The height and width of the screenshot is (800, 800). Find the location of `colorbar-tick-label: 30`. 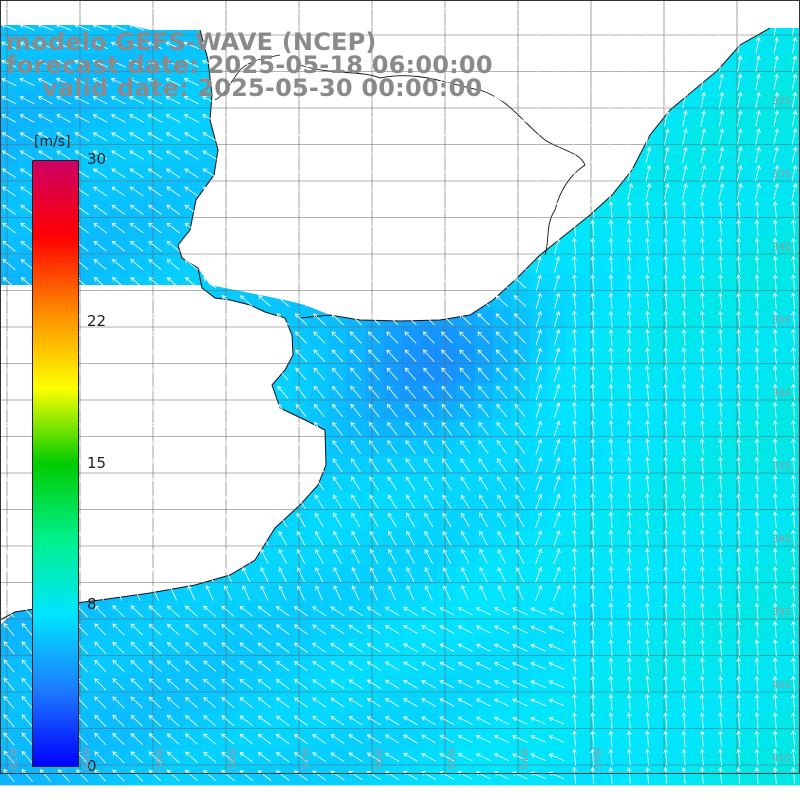

colorbar-tick-label: 30 is located at coordinates (97, 159).